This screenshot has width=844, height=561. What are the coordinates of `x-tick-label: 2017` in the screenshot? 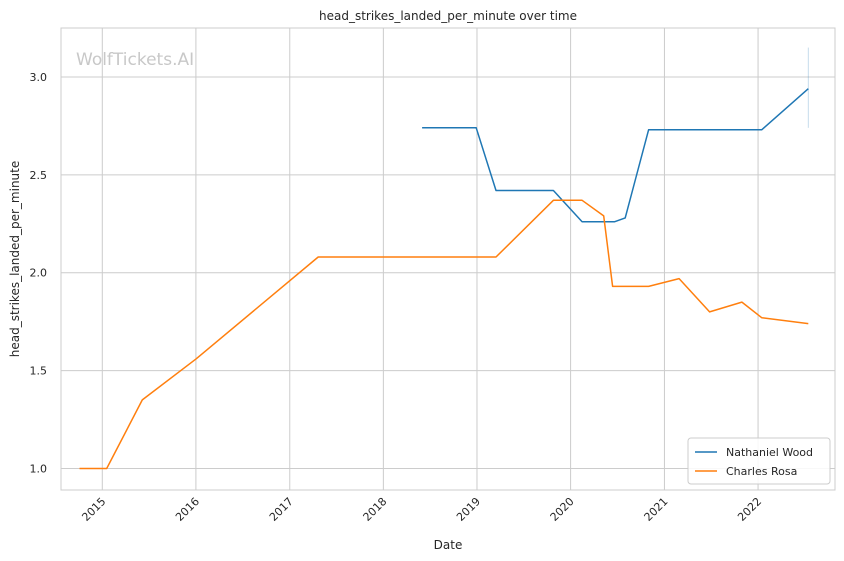 It's located at (281, 509).